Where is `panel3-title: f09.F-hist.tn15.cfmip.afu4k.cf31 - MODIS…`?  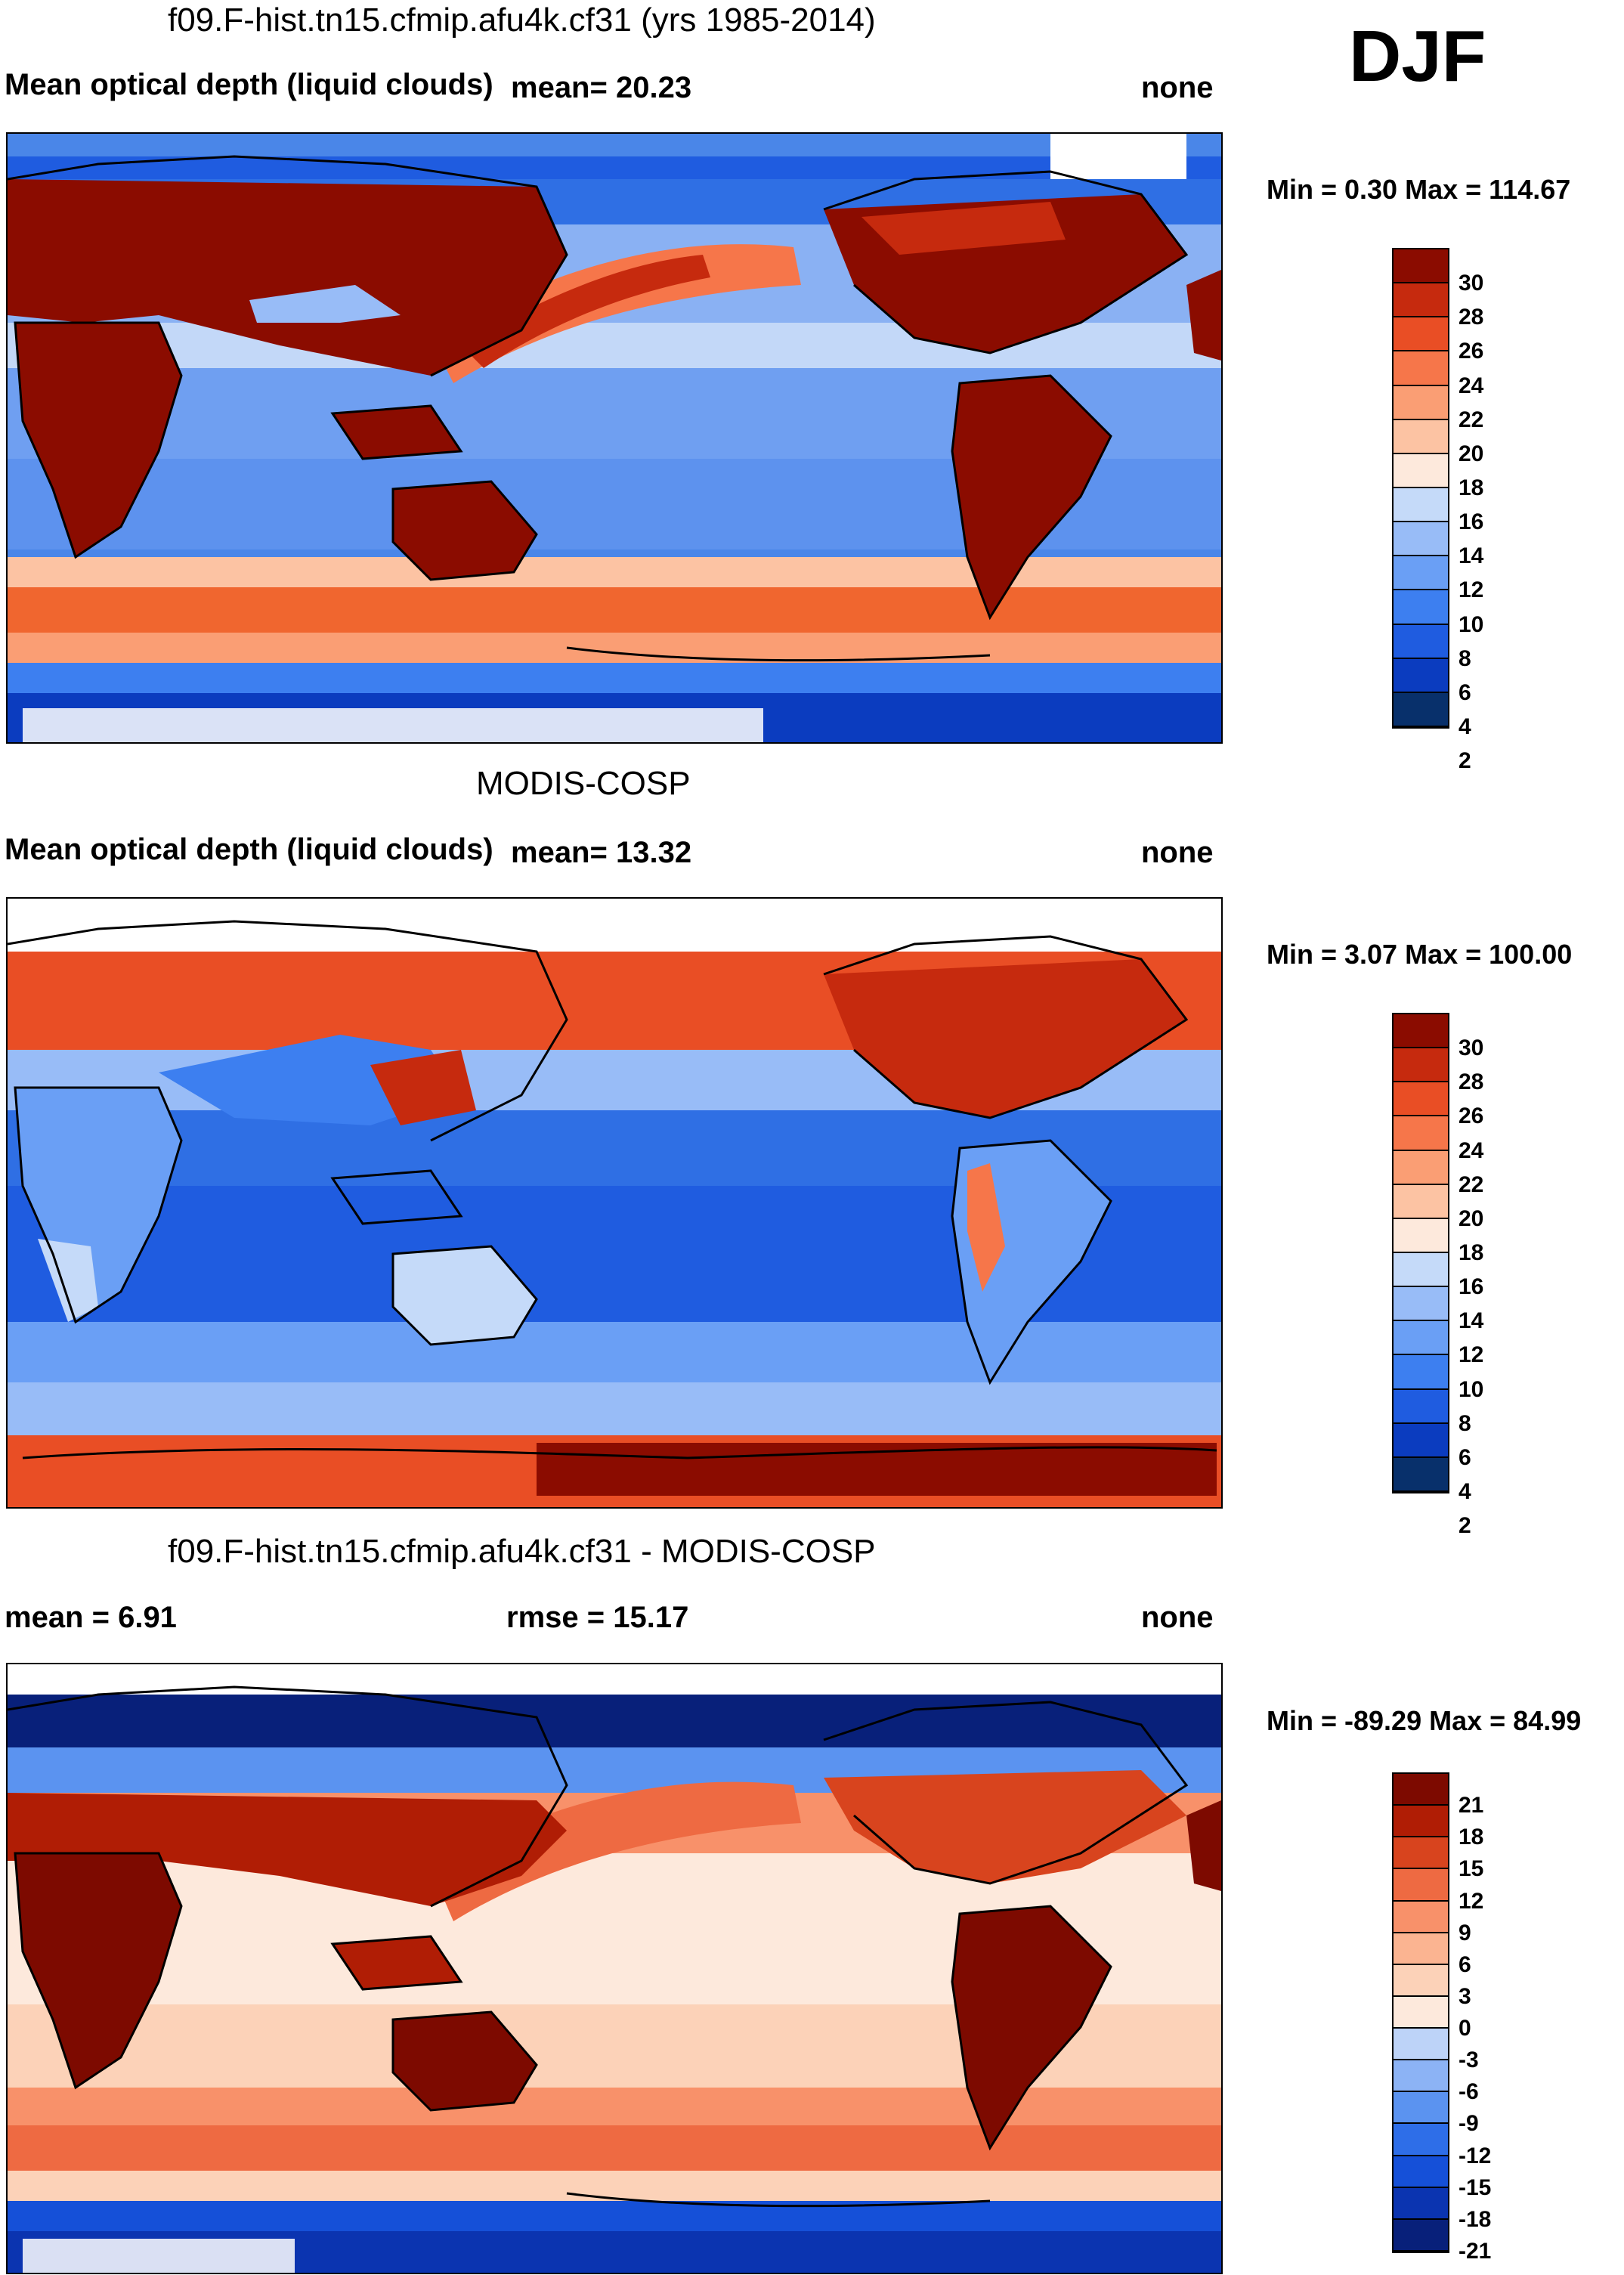
panel3-title: f09.F-hist.tn15.cfmip.afu4k.cf31 - MODIS… is located at coordinates (522, 1551).